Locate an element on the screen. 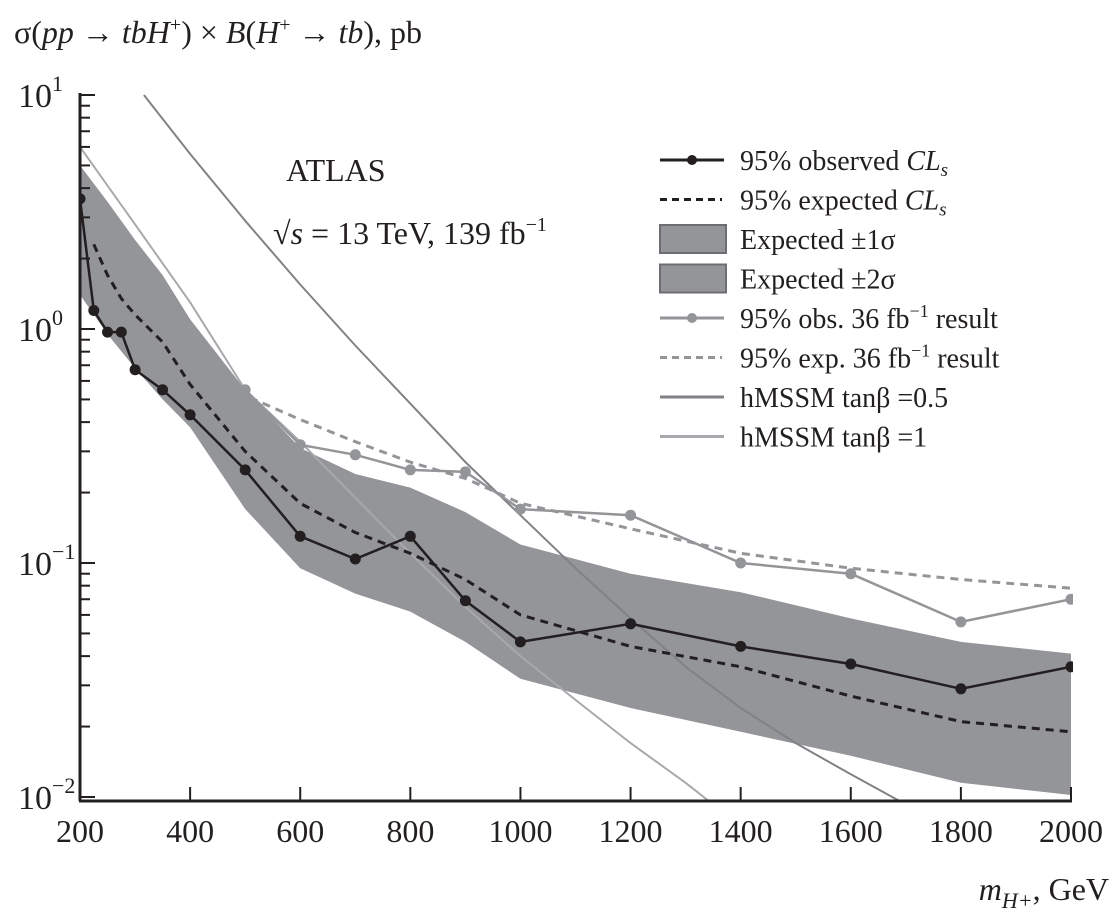 This screenshot has width=1113, height=918. legend-entry-obs: 95% observed CLs is located at coordinates (804, 163).